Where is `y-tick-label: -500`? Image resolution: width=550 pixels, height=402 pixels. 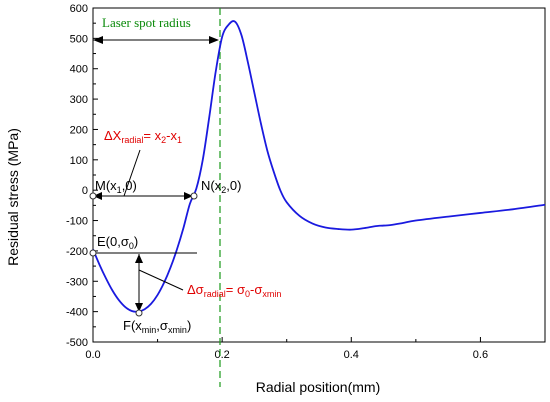
y-tick-label: -500 is located at coordinates (77, 343).